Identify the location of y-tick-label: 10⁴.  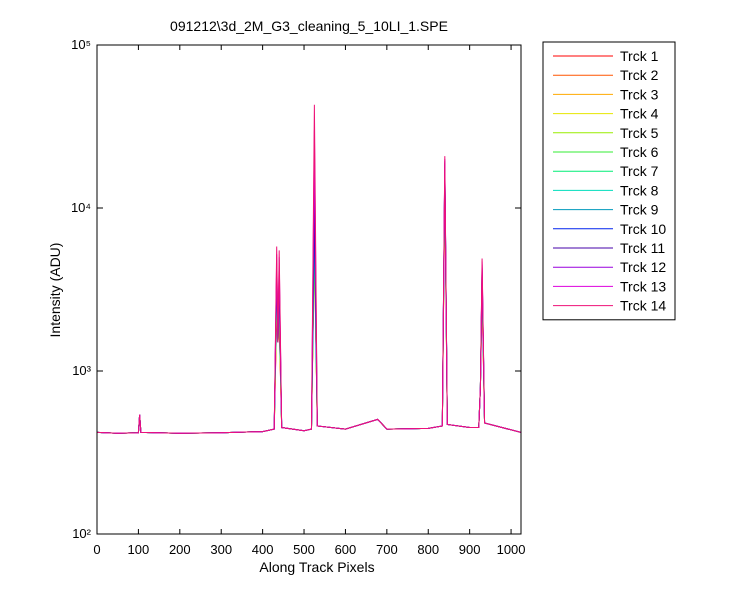
(81, 207).